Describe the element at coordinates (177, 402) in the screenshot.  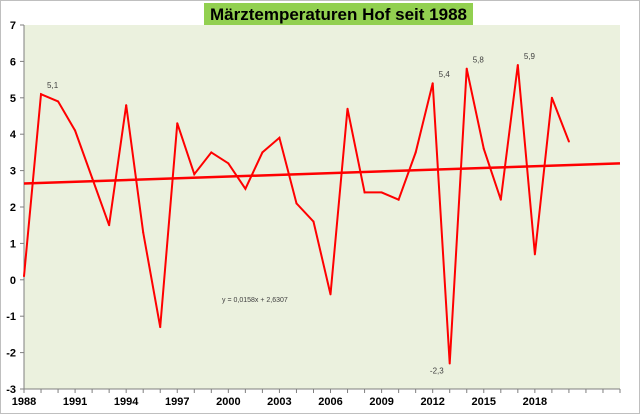
I see `x-tick-label: 1997` at that location.